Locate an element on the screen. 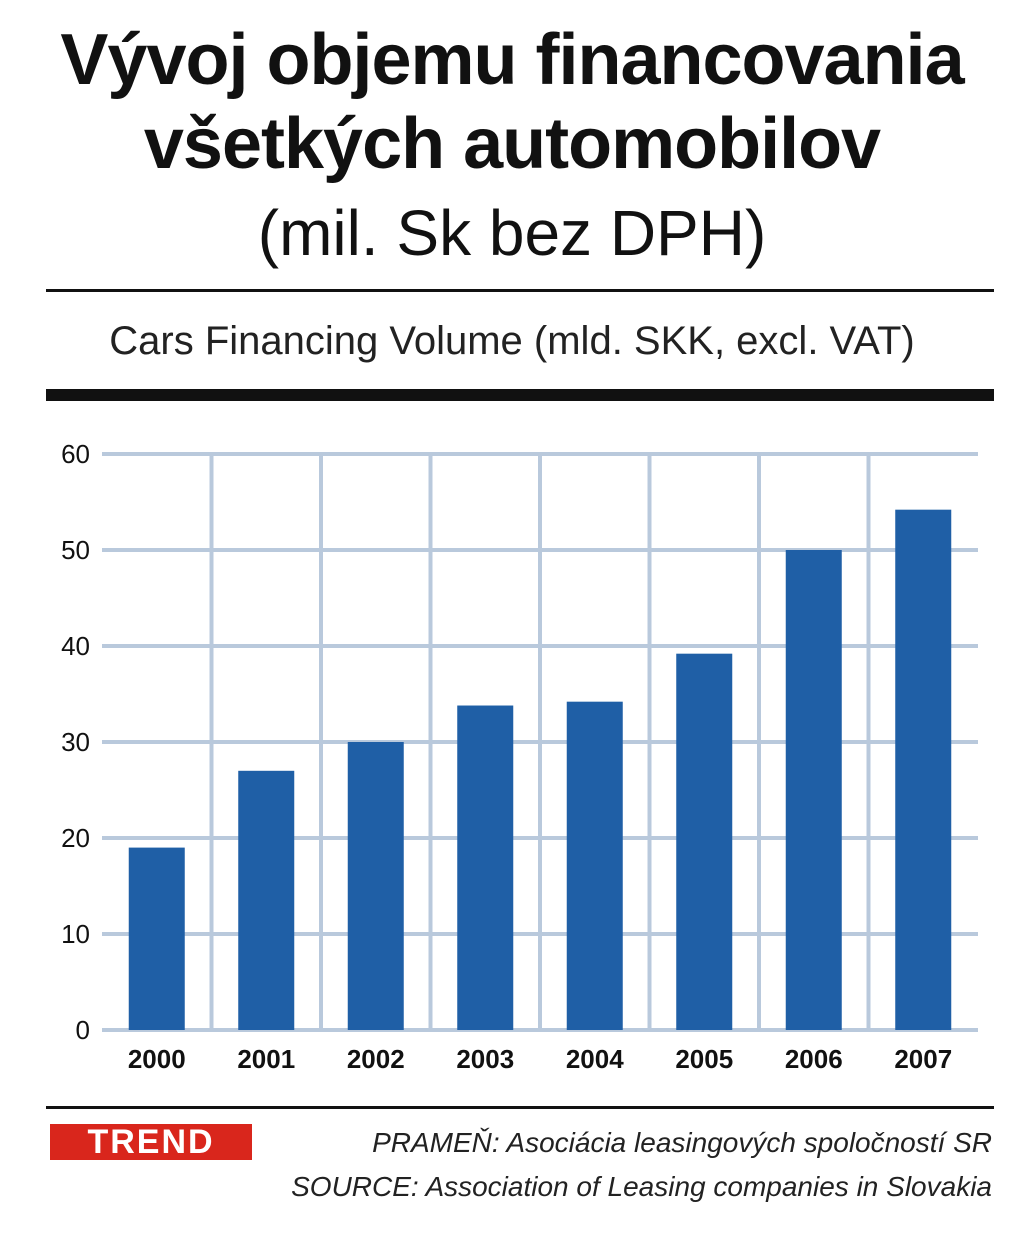  x-tick-label-2007: 2007 is located at coordinates (923, 1059).